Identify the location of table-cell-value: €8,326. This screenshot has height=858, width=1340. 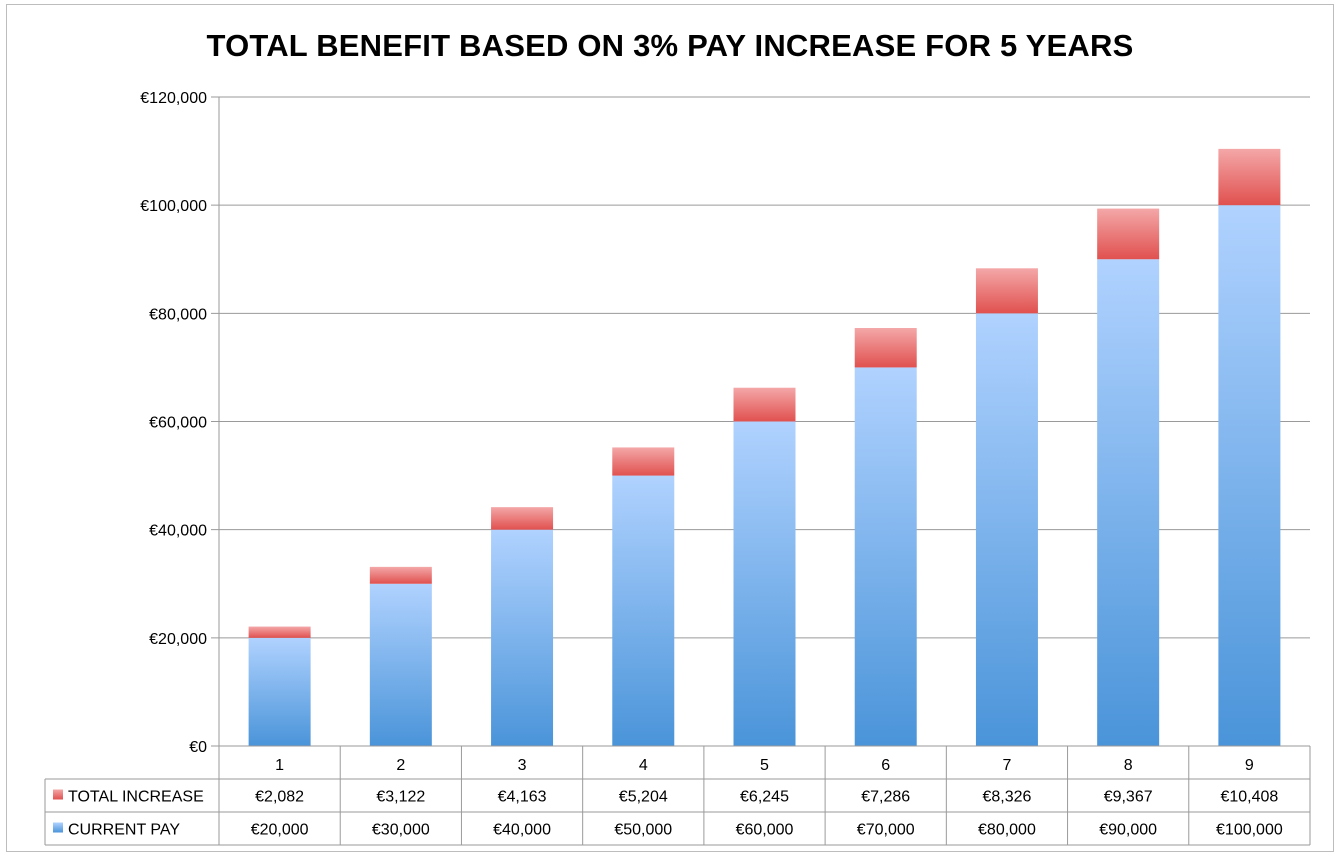
(1006, 797).